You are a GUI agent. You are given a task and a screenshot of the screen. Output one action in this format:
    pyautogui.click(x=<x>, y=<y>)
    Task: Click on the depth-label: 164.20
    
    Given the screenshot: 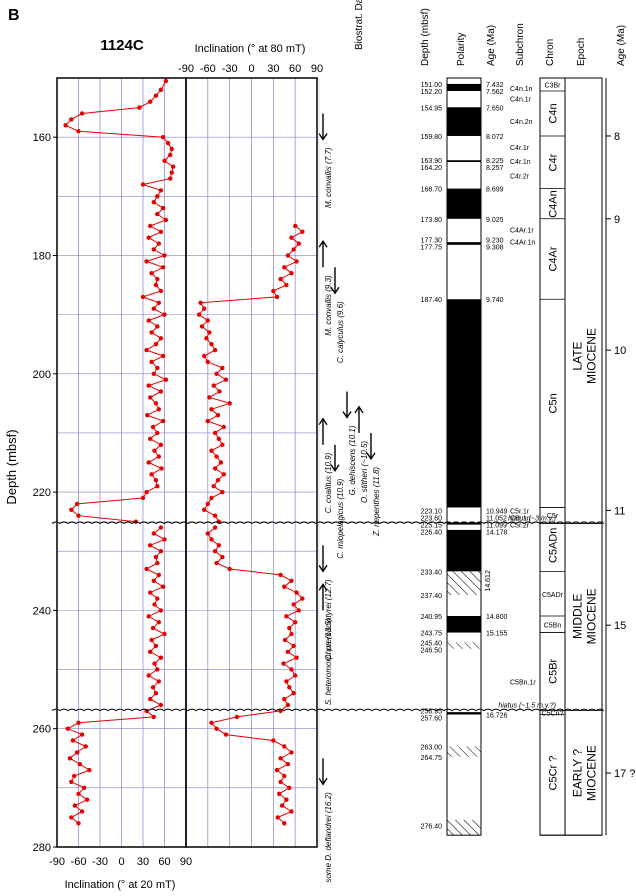 What is the action you would take?
    pyautogui.click(x=432, y=168)
    